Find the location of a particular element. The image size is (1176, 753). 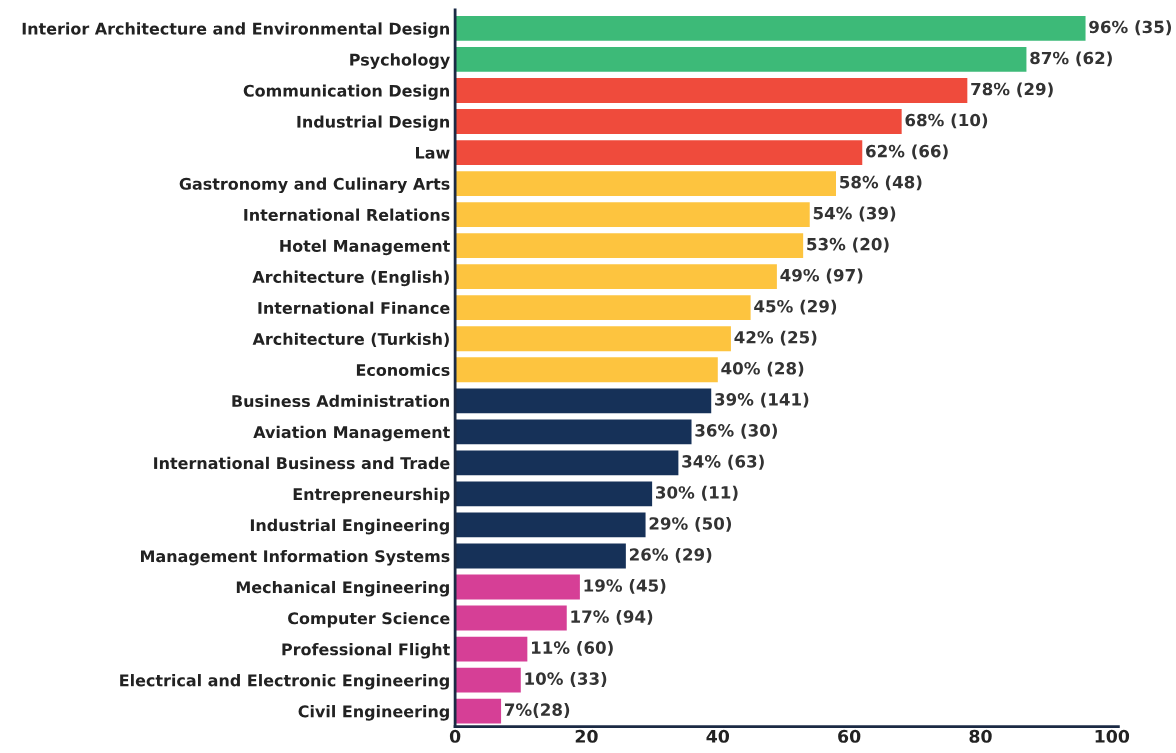

y-tick-label: Aviation Management is located at coordinates (351, 433).